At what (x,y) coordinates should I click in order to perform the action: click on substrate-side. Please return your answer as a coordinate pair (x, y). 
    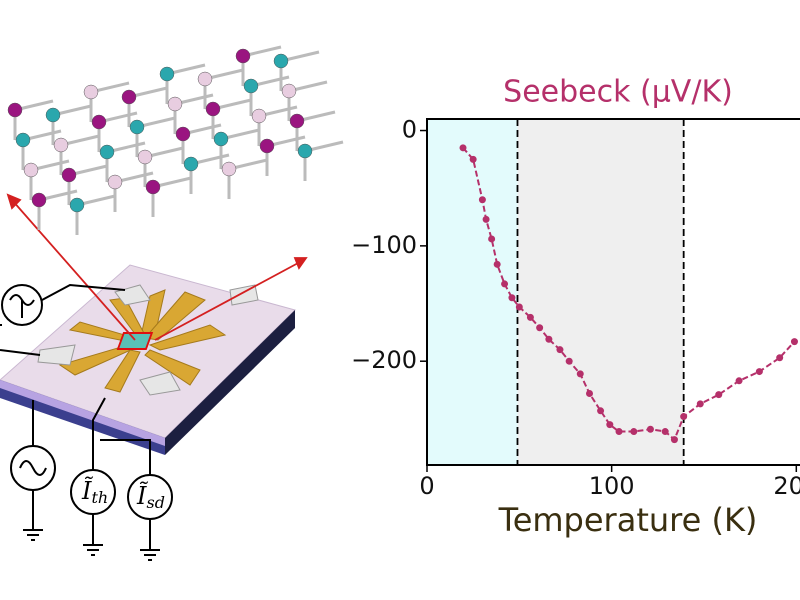
    Looking at the image, I should click on (230, 382).